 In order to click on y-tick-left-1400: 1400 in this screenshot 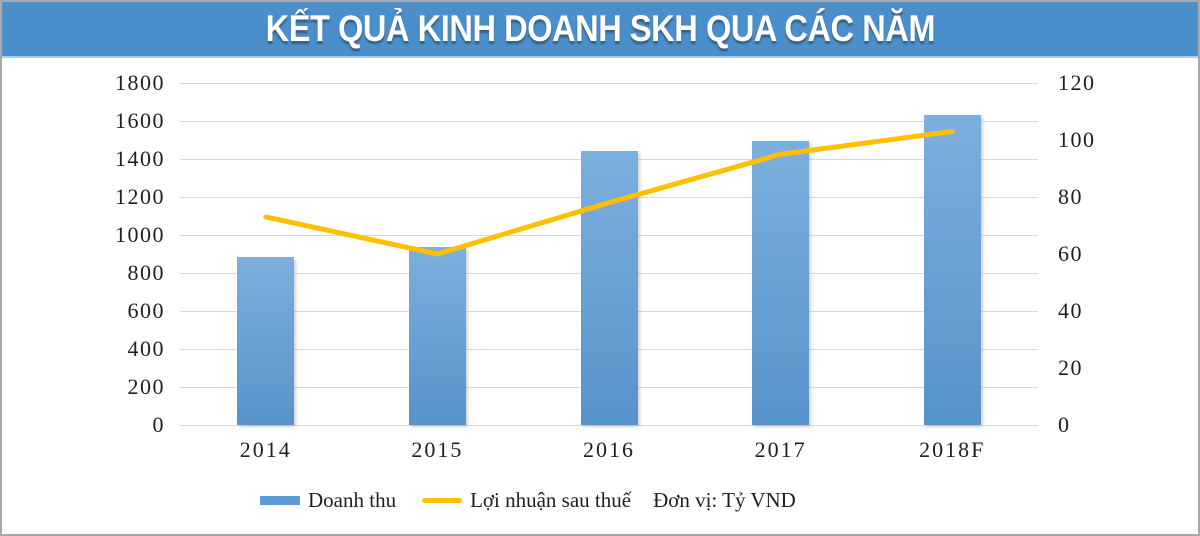, I will do `click(140, 158)`.